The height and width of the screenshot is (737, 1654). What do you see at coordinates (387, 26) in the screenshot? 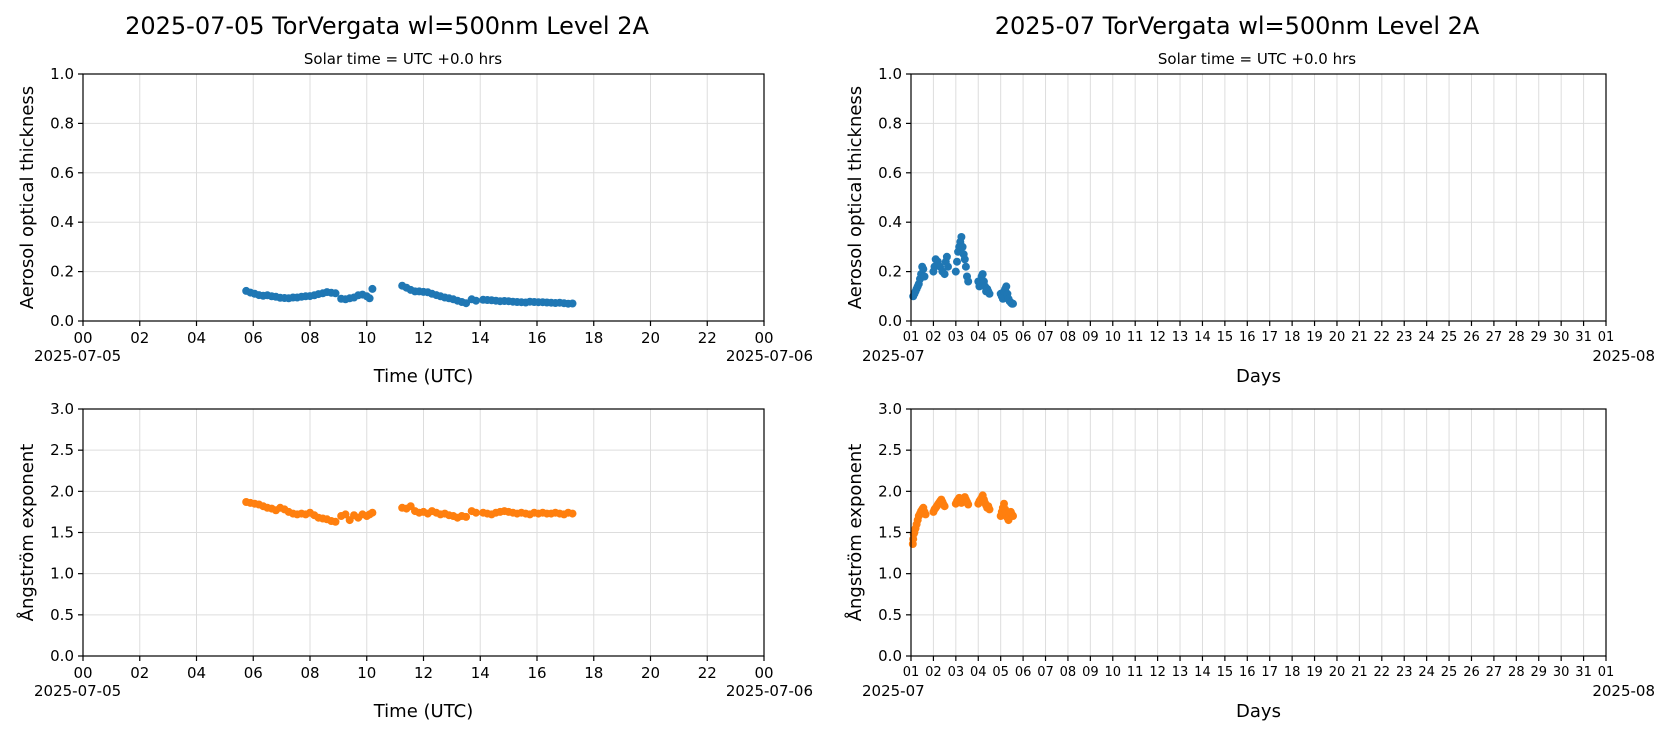
I see `left-column-title: 2025-07-05 TorVergata wl=500nm Level 2A` at bounding box center [387, 26].